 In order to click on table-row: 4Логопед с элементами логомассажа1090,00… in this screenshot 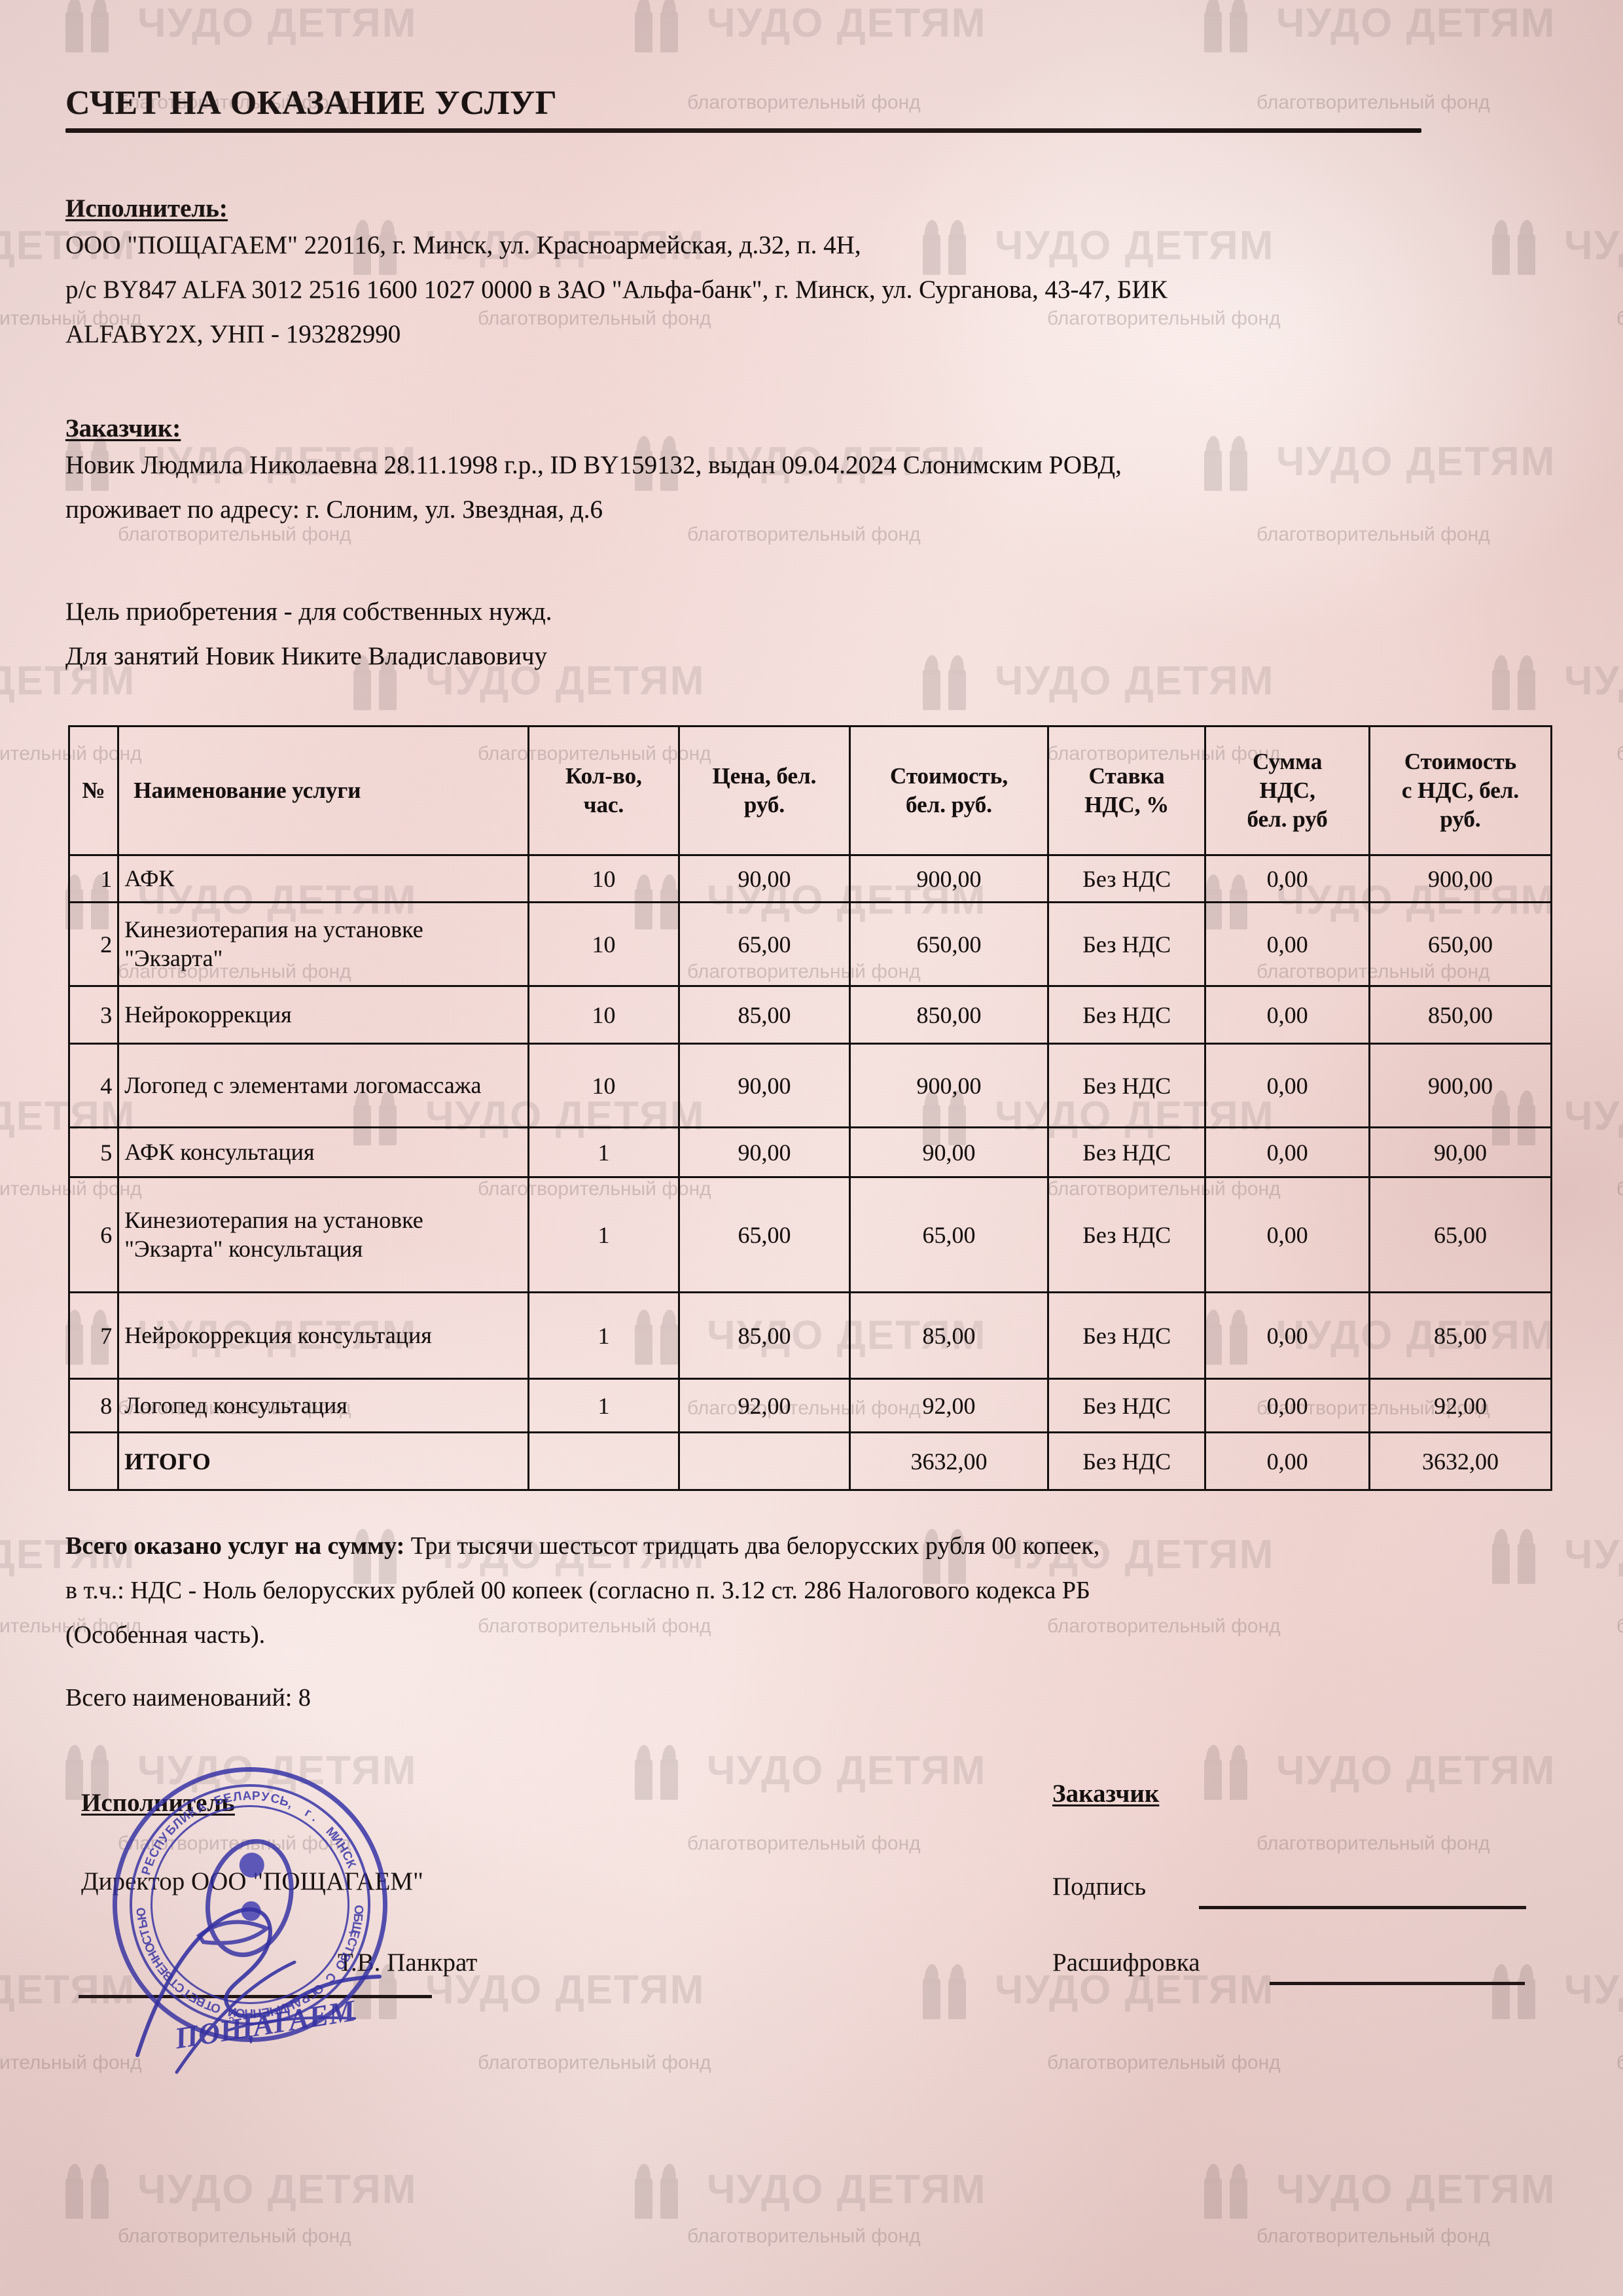, I will do `click(810, 1085)`.